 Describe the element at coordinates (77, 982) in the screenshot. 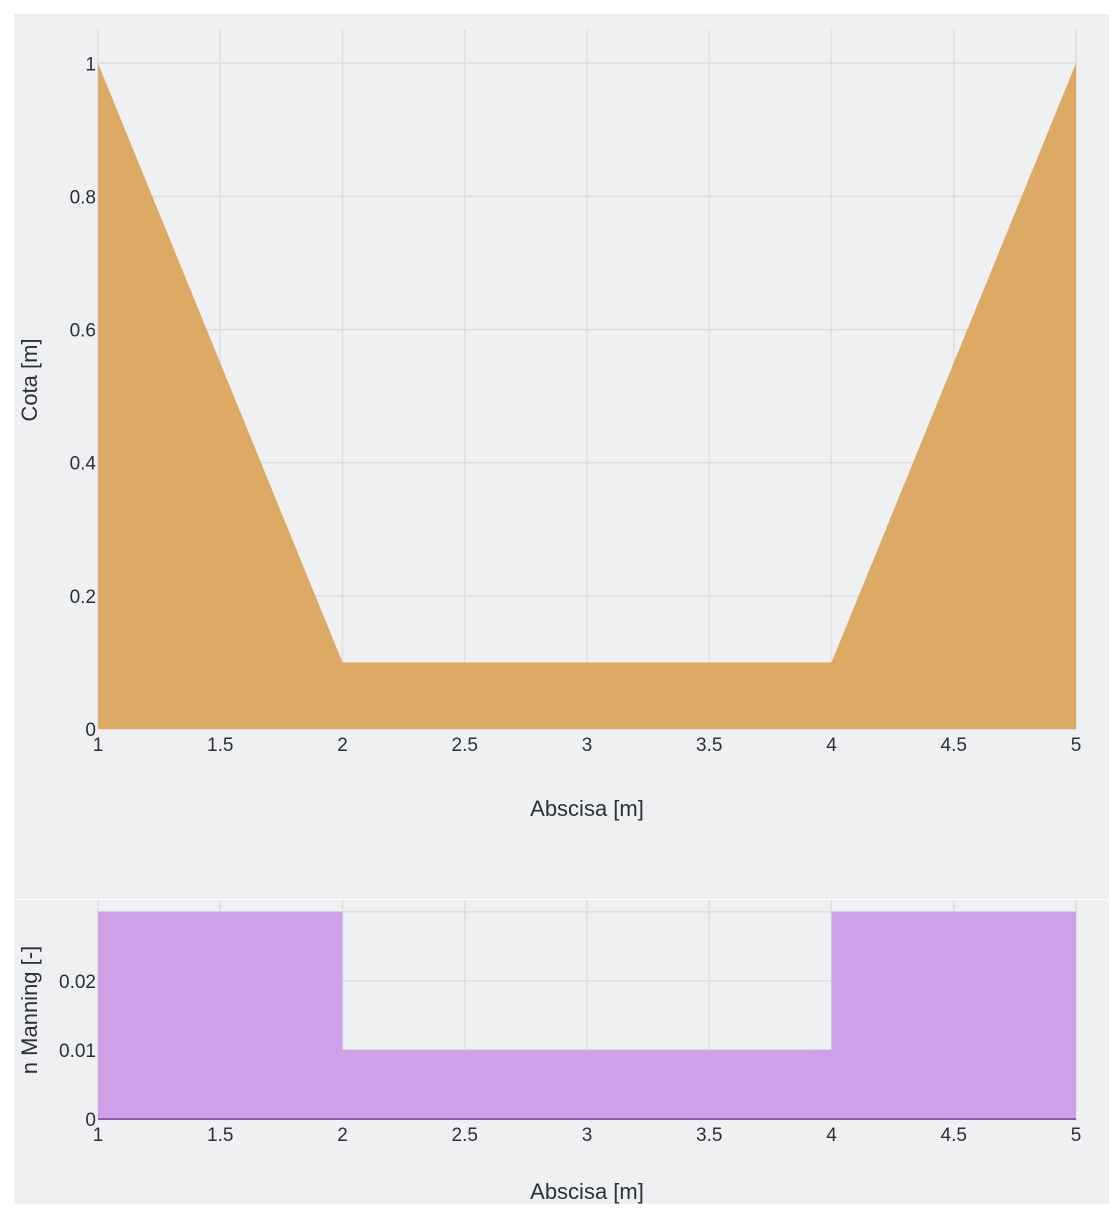

I see `y-tick-label: 0.02` at that location.